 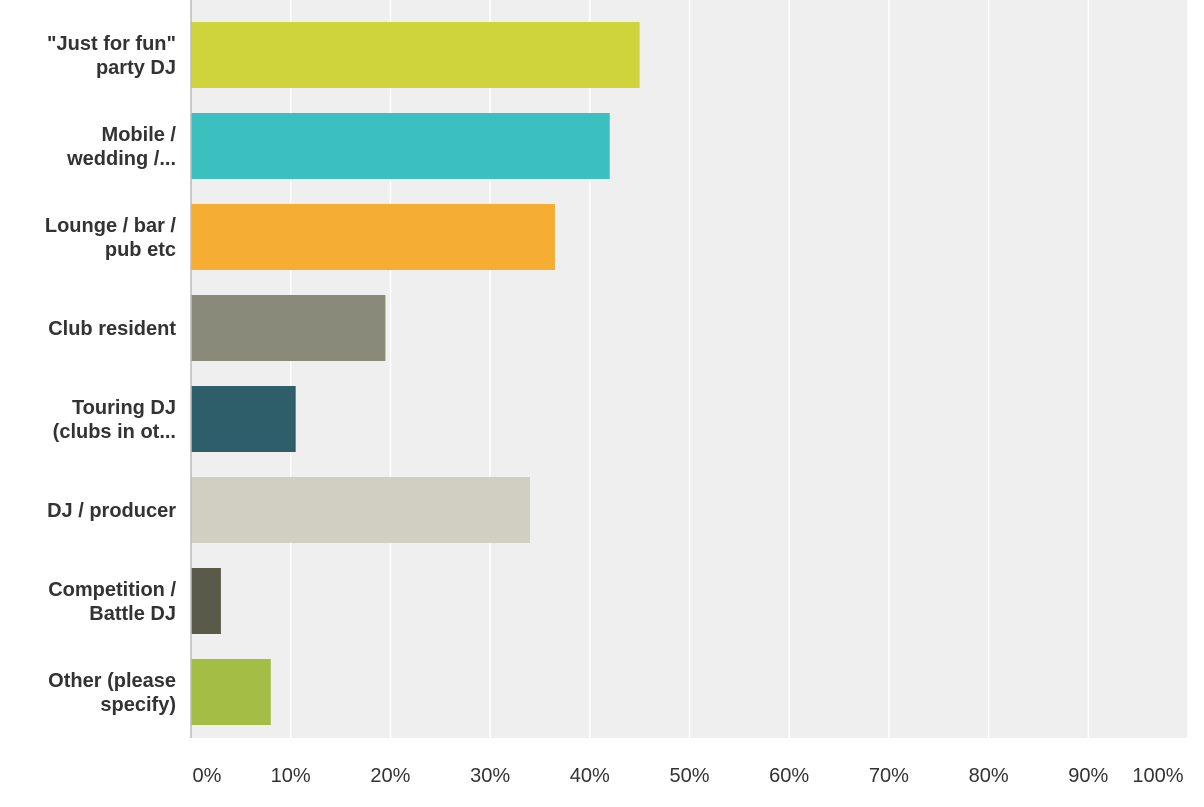 What do you see at coordinates (112, 329) in the screenshot?
I see `category-label: Club resident` at bounding box center [112, 329].